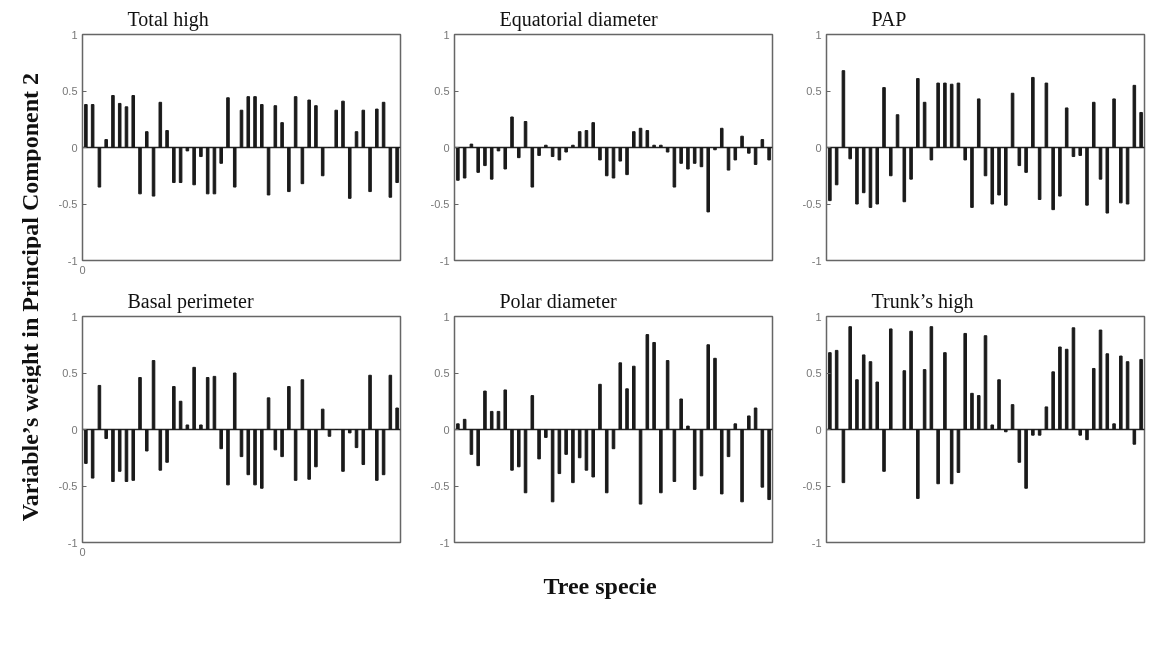  I want to click on chart-title: Trunk’s high, so click(922, 301).